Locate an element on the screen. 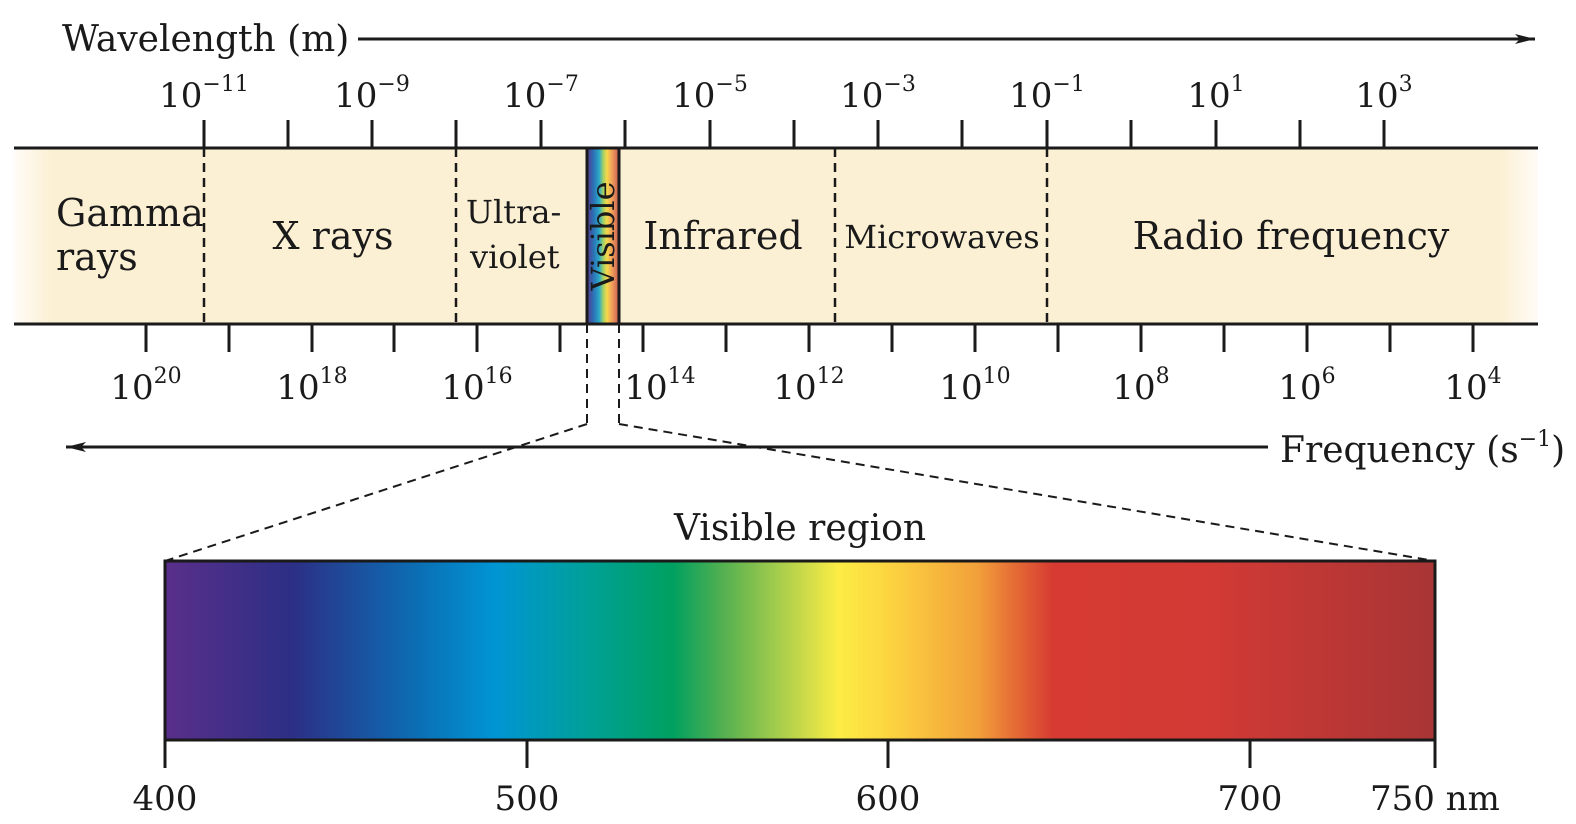 The height and width of the screenshot is (824, 1576). region-radio-frequency: Radio frequency is located at coordinates (1291, 236).